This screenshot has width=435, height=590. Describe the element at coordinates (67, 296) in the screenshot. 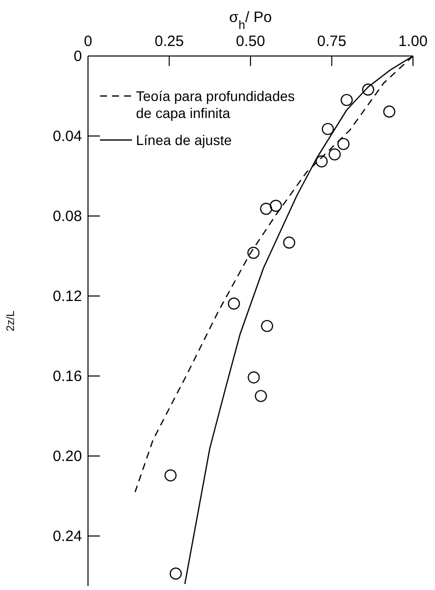

I see `y-tick-label: 0.12` at that location.